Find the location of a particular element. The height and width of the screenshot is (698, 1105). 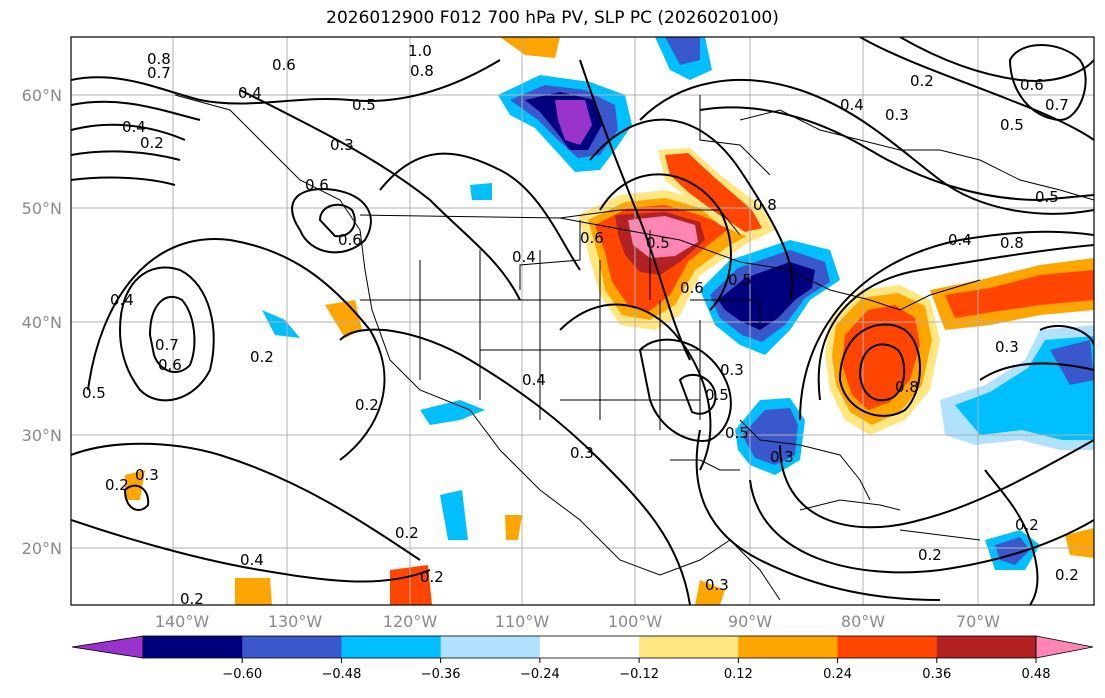

lat-label-50n: 50°N is located at coordinates (42, 208).